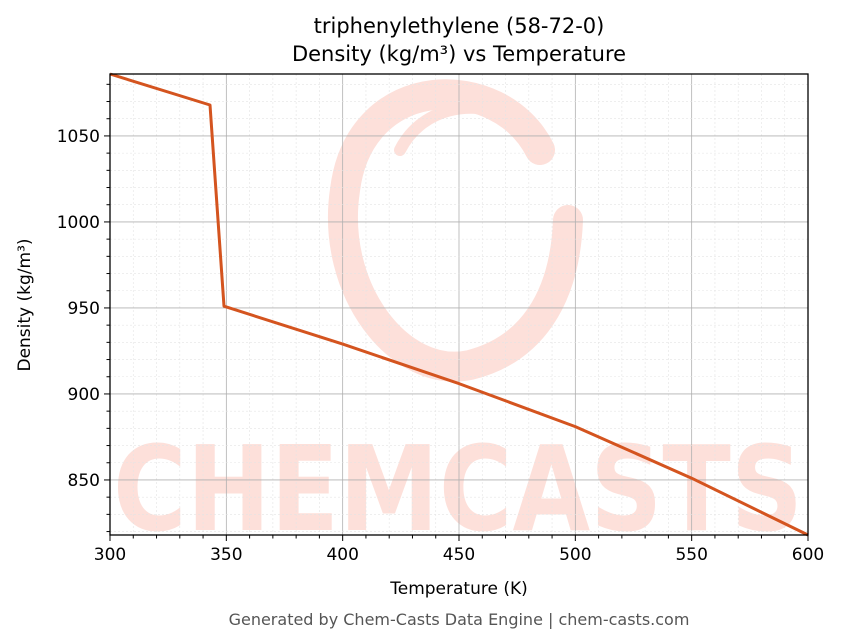 Image resolution: width=843 pixels, height=644 pixels. Describe the element at coordinates (808, 555) in the screenshot. I see `x-tick-label: 600` at that location.